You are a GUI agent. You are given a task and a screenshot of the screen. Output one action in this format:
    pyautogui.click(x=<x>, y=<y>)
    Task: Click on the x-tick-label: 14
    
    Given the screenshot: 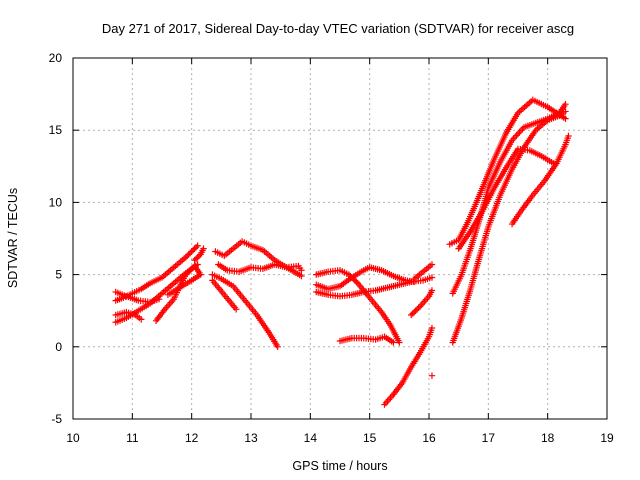 What is the action you would take?
    pyautogui.click(x=311, y=438)
    